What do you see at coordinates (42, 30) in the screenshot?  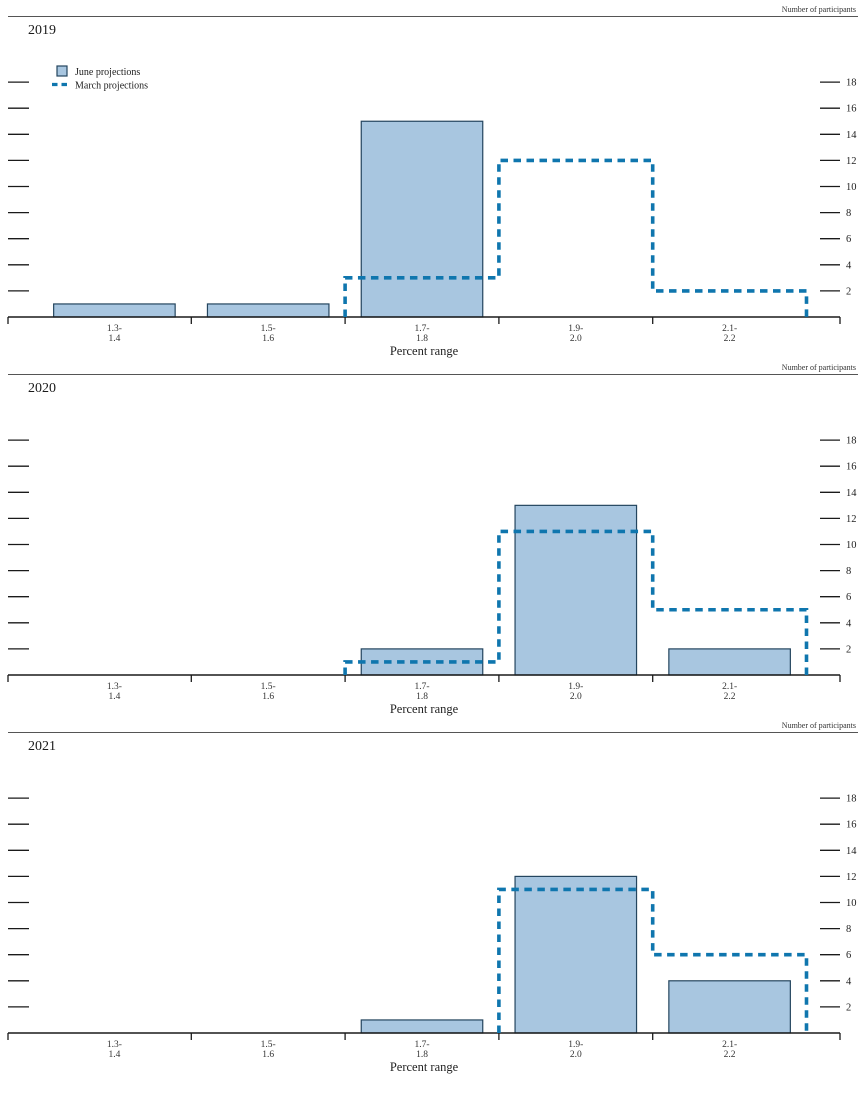 I see `year-label: 2019` at bounding box center [42, 30].